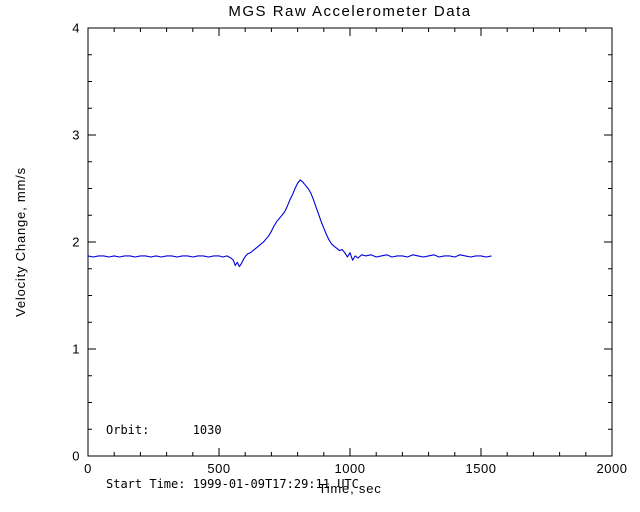  What do you see at coordinates (612, 468) in the screenshot?
I see `tick-label: 2000` at bounding box center [612, 468].